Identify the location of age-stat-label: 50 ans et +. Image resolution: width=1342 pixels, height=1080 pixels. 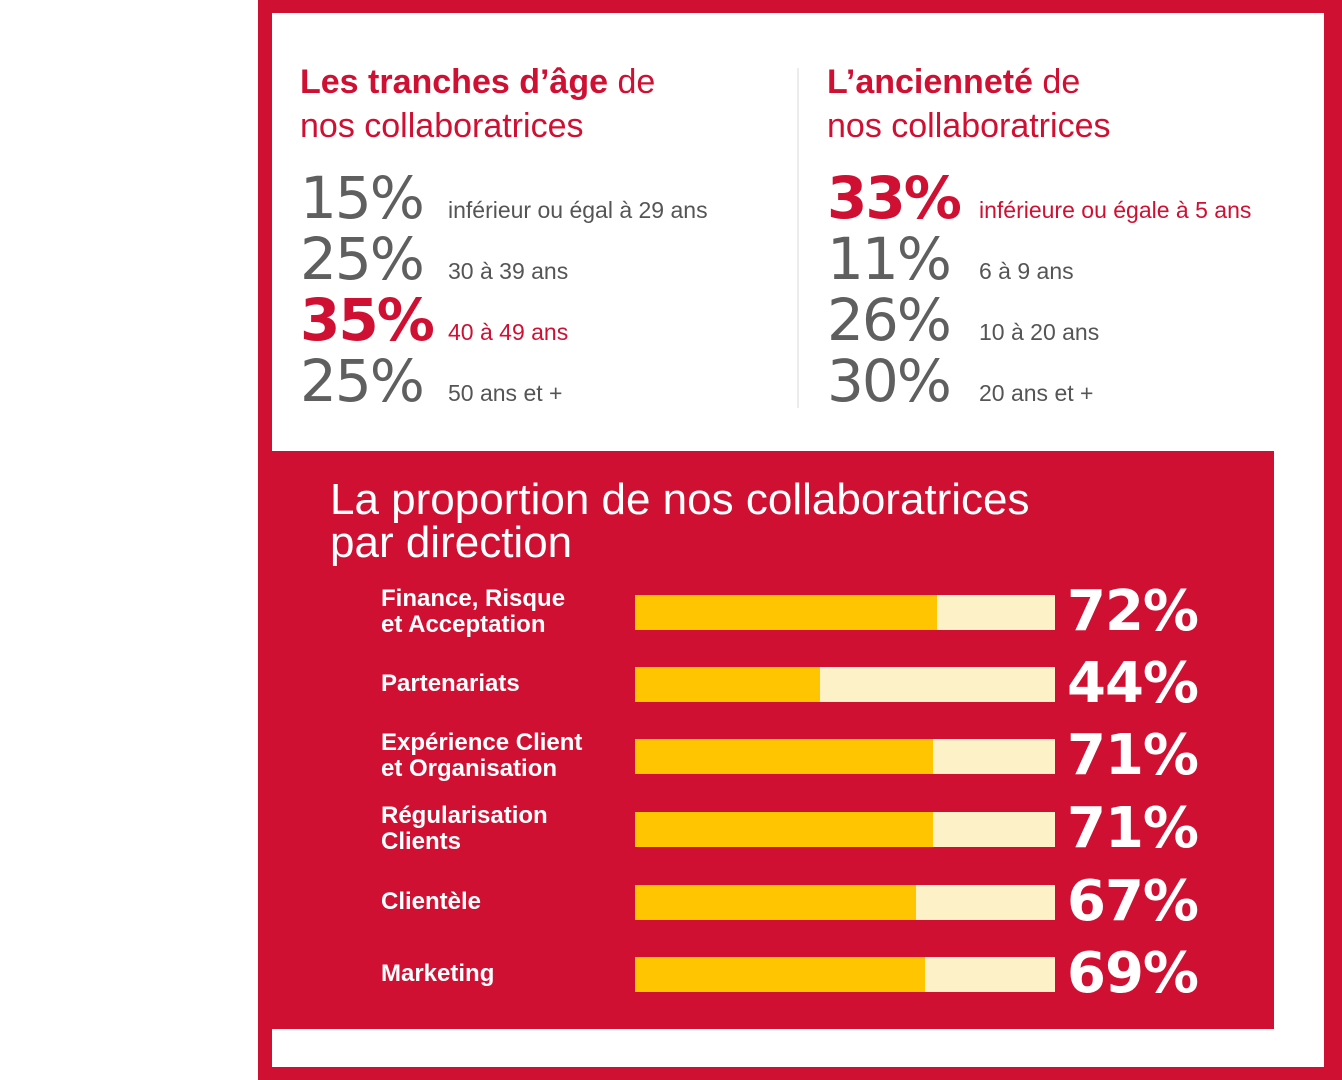
(505, 393).